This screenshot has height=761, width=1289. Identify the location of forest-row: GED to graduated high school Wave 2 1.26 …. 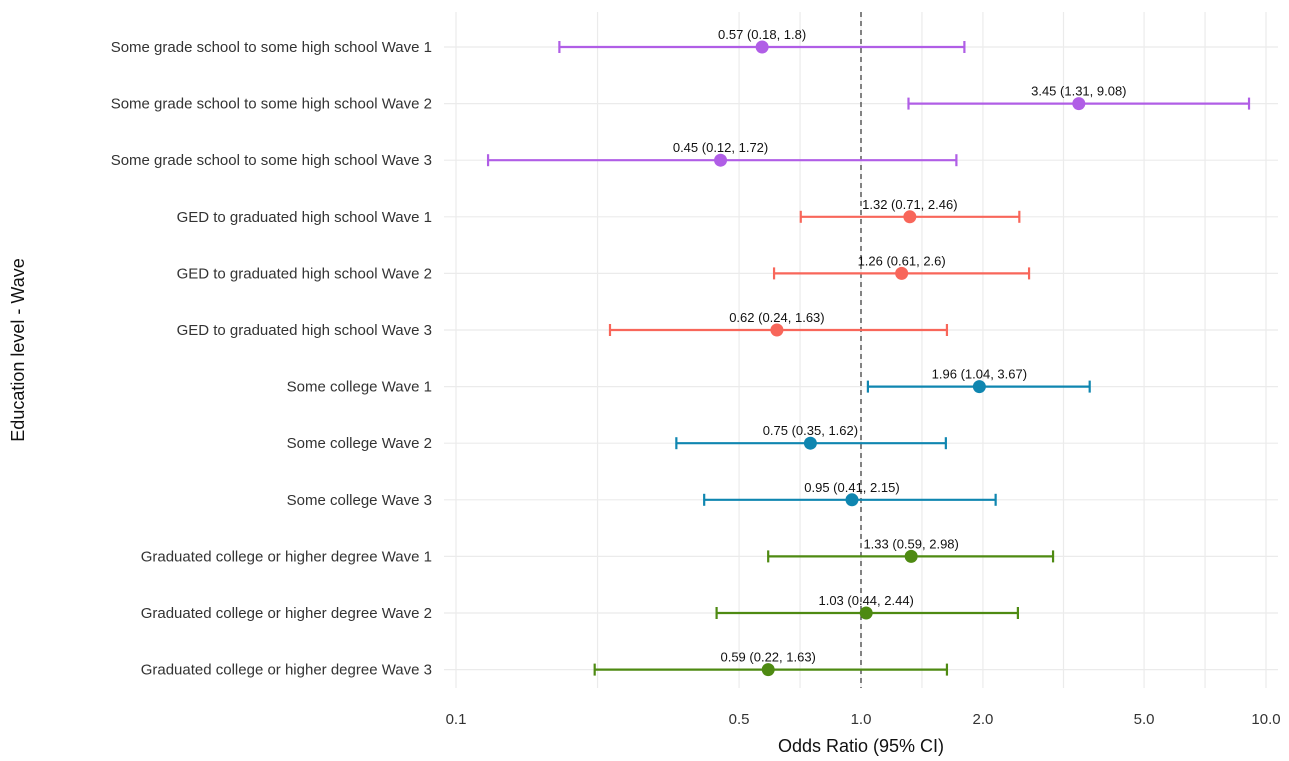
(604, 267).